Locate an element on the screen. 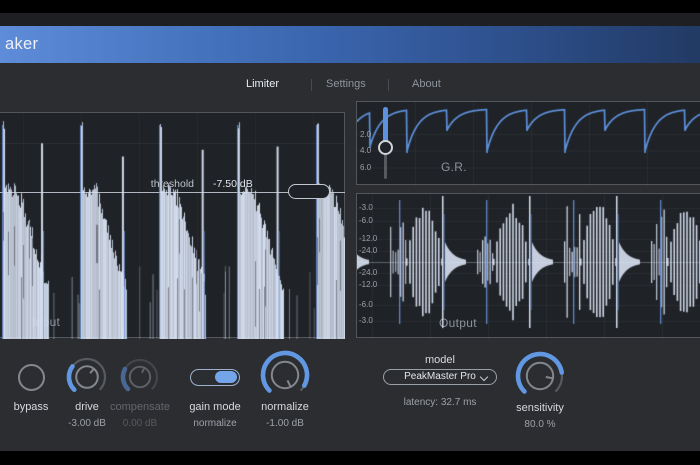 The image size is (700, 465). gain-mode-value: normalize is located at coordinates (215, 423).